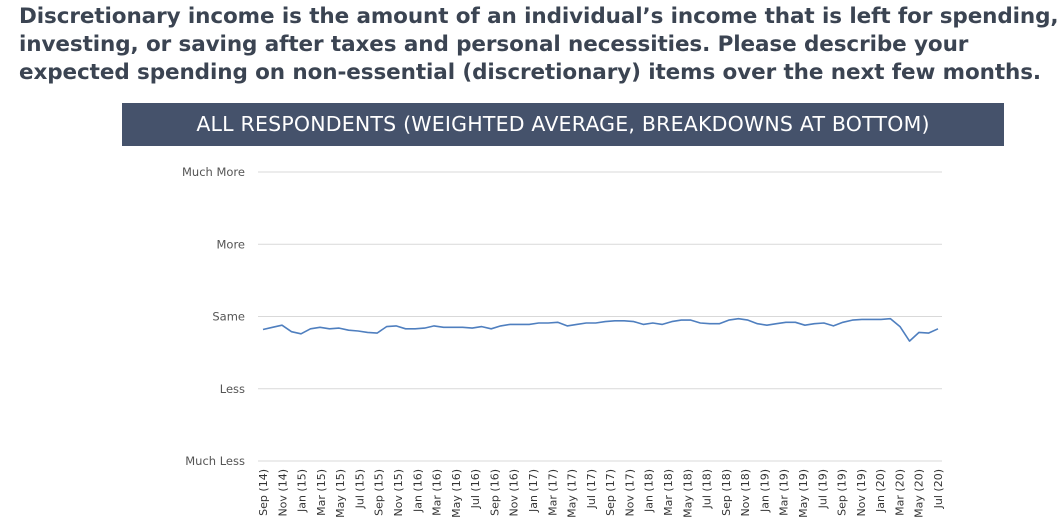 This screenshot has width=1063, height=527. I want to click on series-line, so click(600, 329).